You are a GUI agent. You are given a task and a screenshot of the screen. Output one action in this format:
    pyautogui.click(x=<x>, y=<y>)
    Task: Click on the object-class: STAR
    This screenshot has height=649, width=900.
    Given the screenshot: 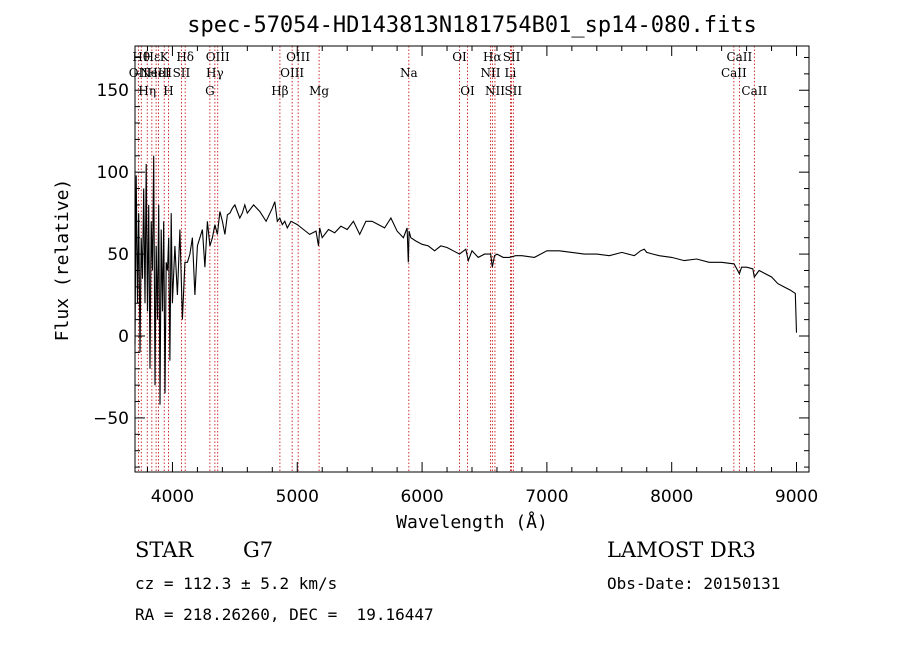 What is the action you would take?
    pyautogui.click(x=164, y=550)
    